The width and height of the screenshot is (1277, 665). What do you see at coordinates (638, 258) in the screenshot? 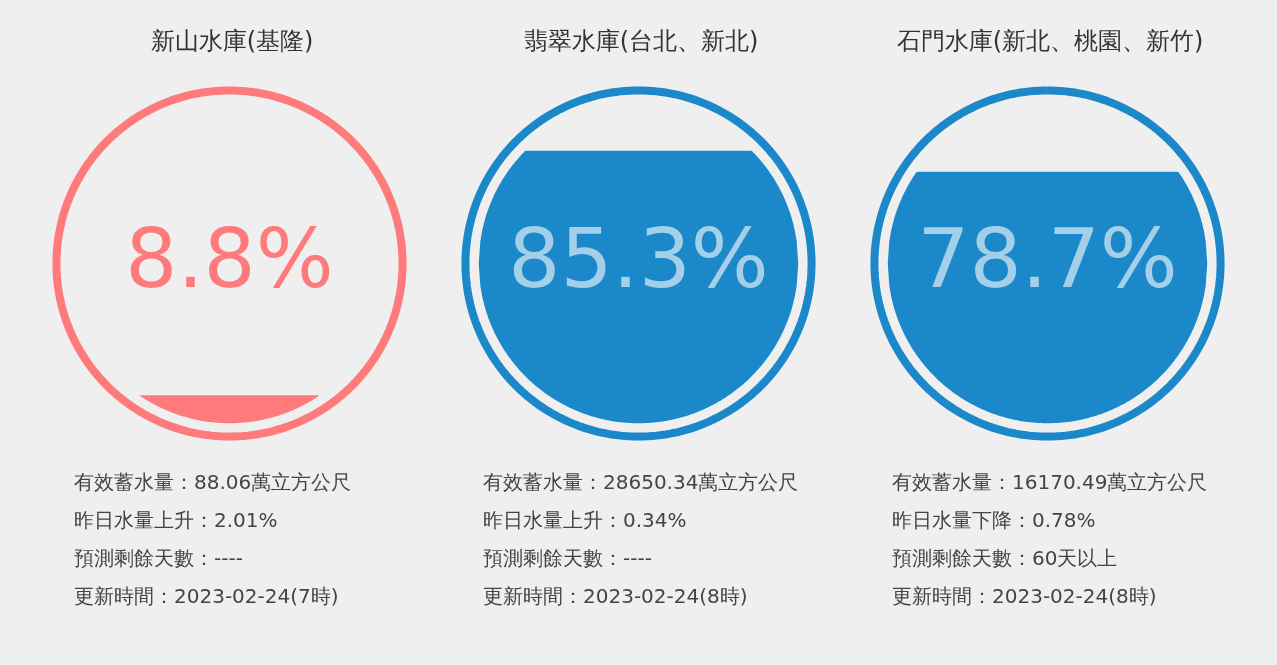
I see `data-label: 85.3%` at bounding box center [638, 258].